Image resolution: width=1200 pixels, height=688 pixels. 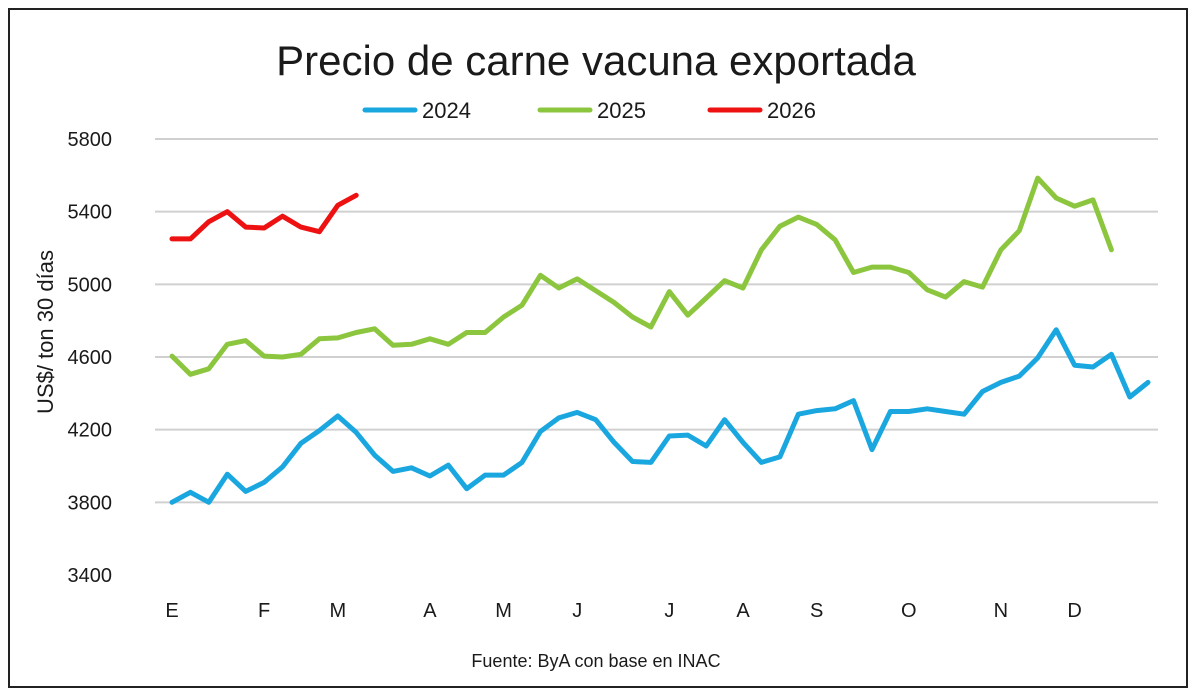 What do you see at coordinates (90, 503) in the screenshot?
I see `y-tick-label: 3800` at bounding box center [90, 503].